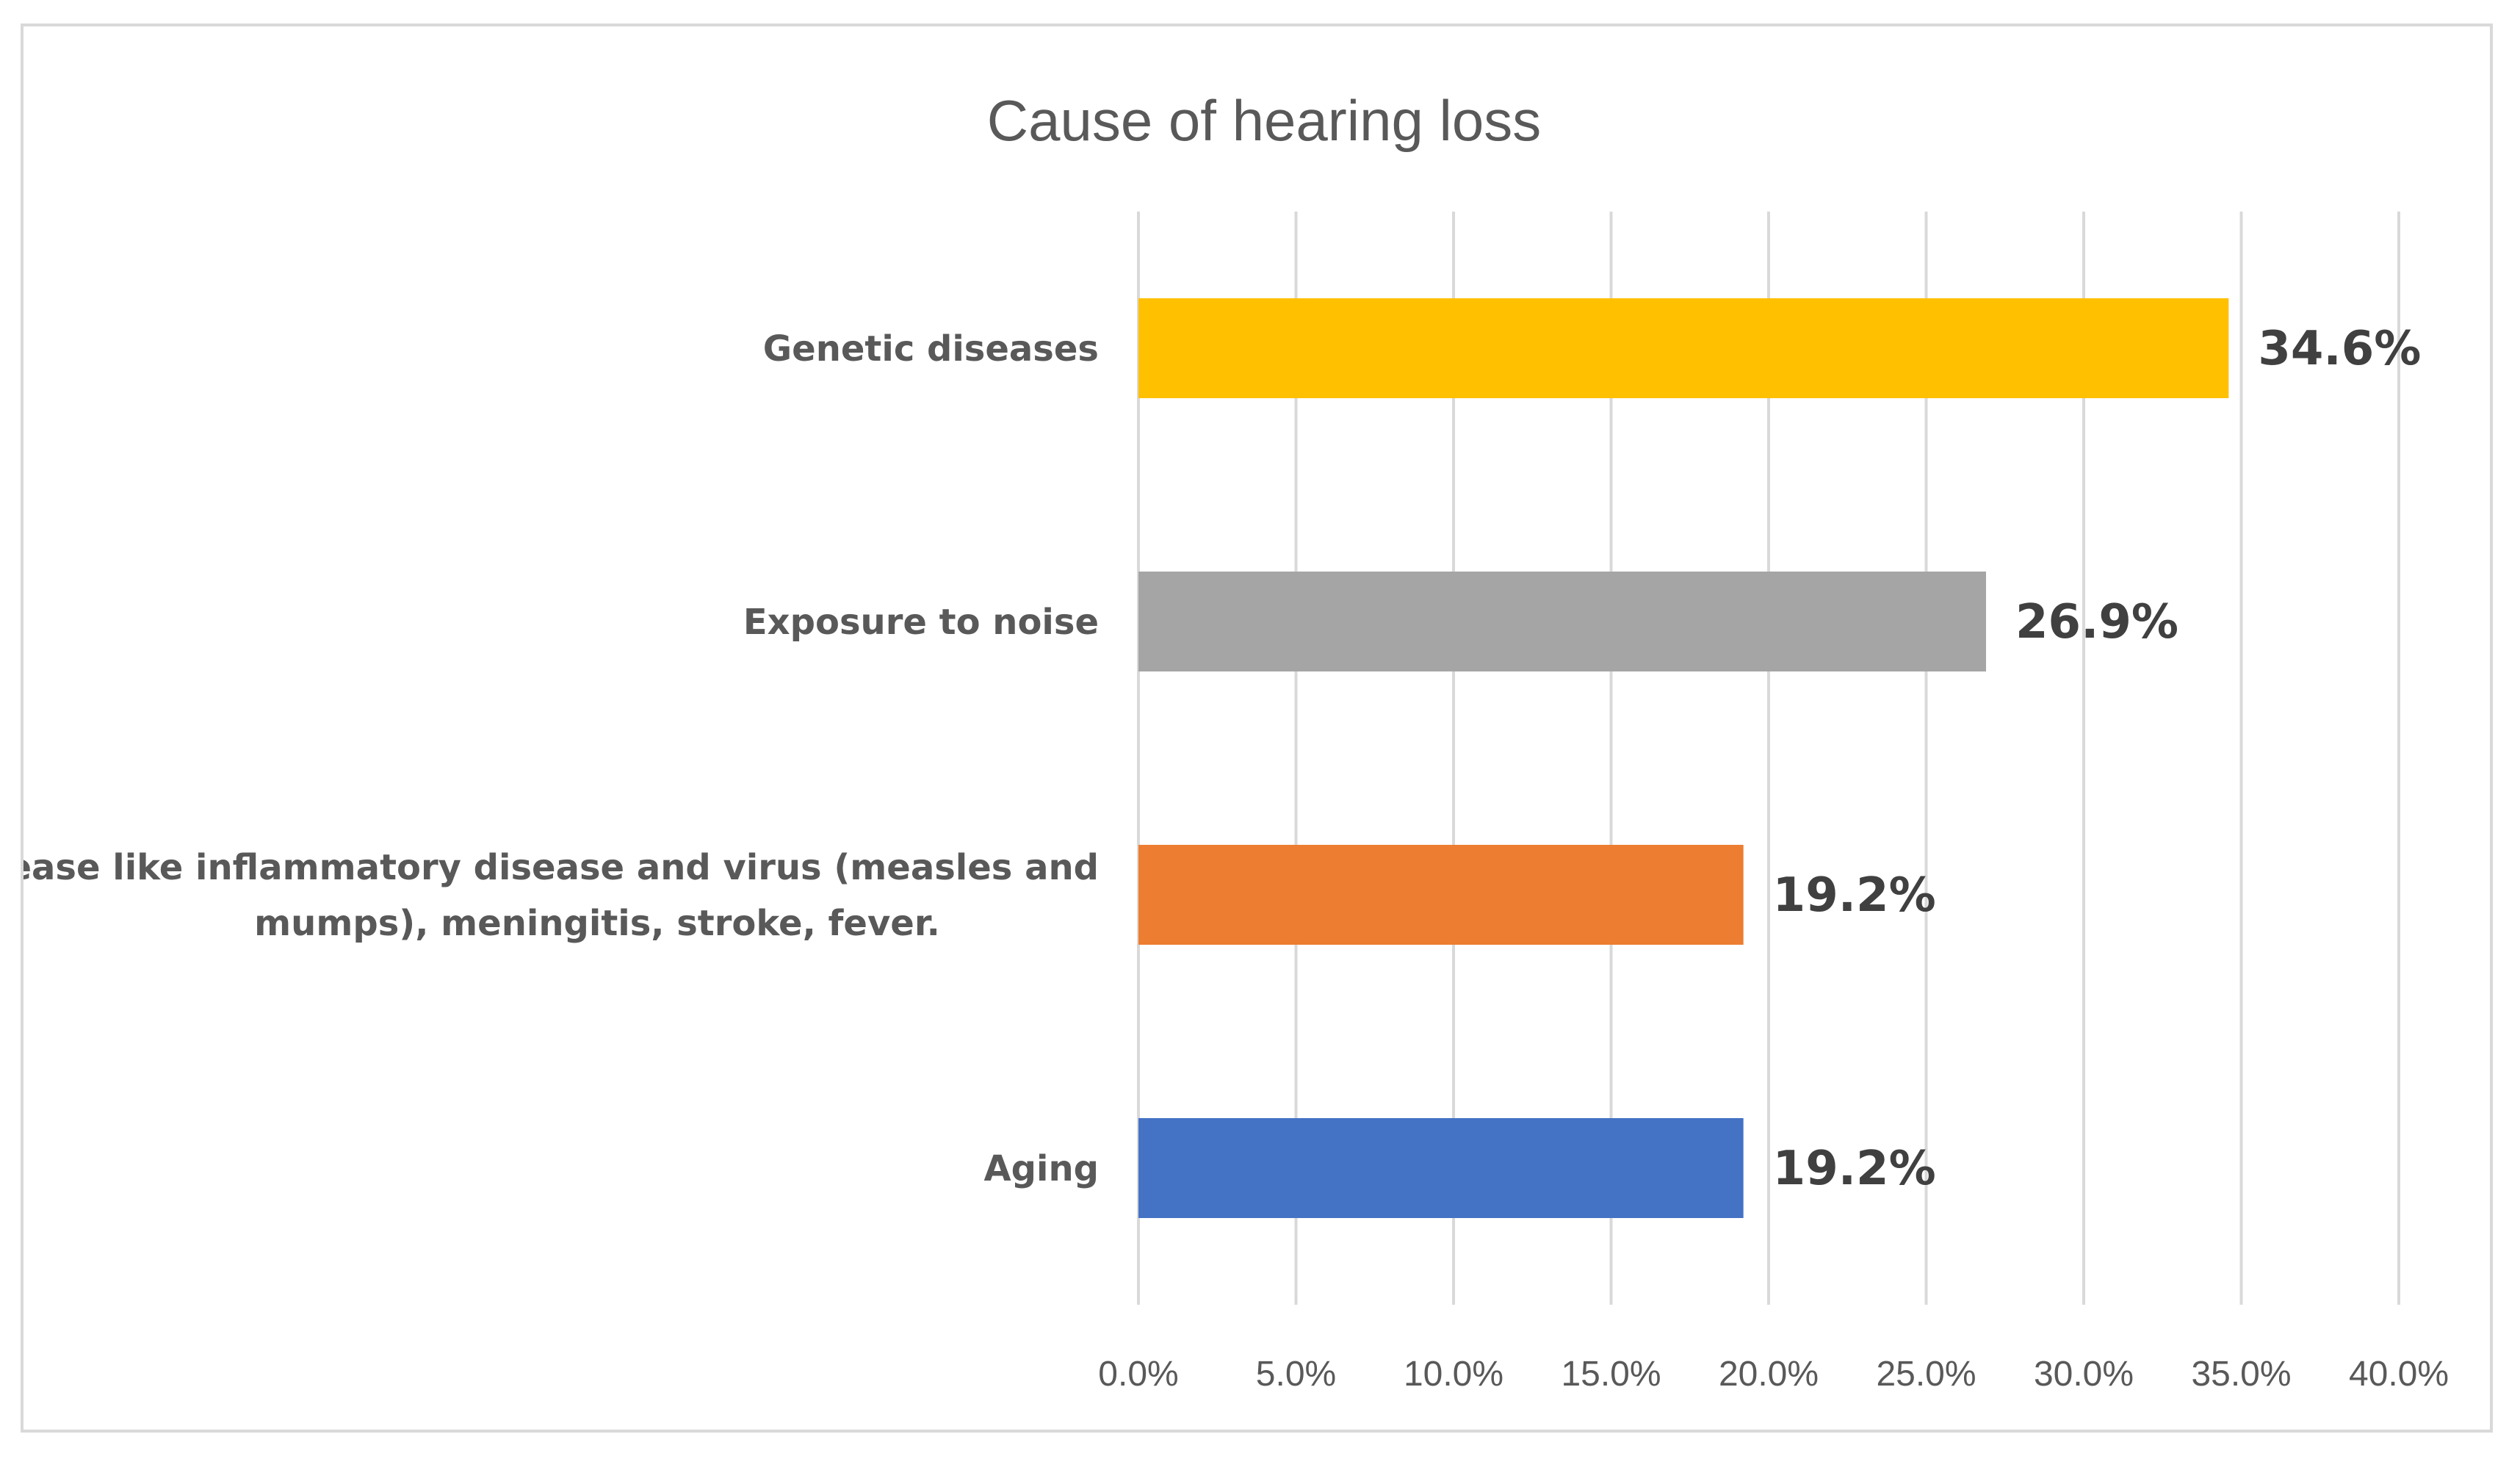 This screenshot has width=2520, height=1459. Describe the element at coordinates (2241, 1374) in the screenshot. I see `x-tick-label: 35.0%` at that location.